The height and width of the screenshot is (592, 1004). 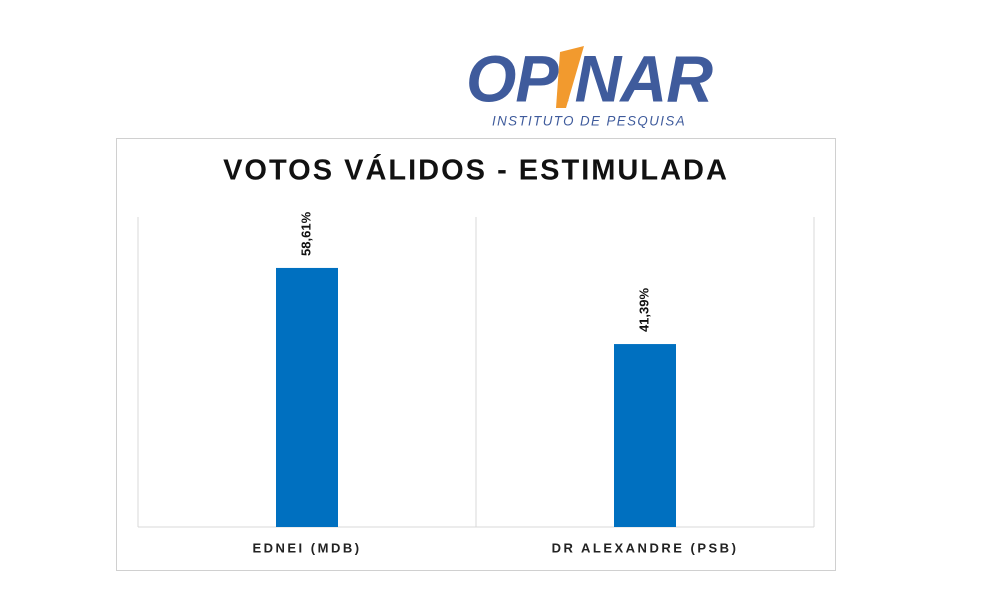 What do you see at coordinates (570, 77) in the screenshot?
I see `logo-accent` at bounding box center [570, 77].